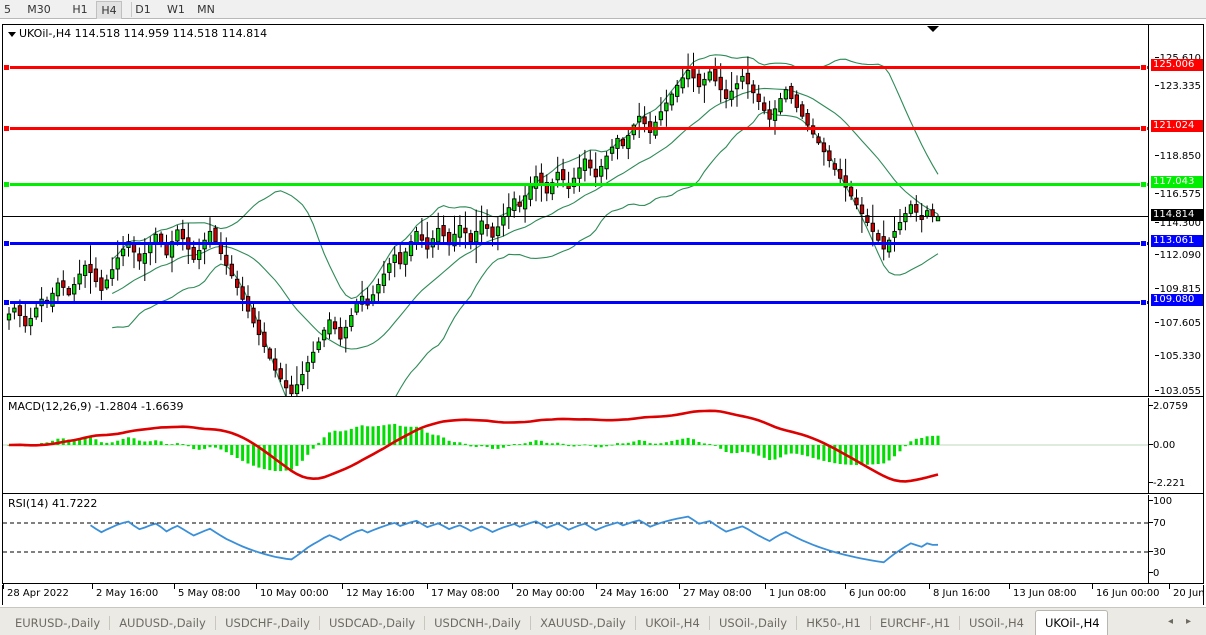 Image resolution: width=1206 pixels, height=635 pixels. What do you see at coordinates (753, 623) in the screenshot?
I see `chart-tab-usoildaily: USOil-,Daily` at bounding box center [753, 623].